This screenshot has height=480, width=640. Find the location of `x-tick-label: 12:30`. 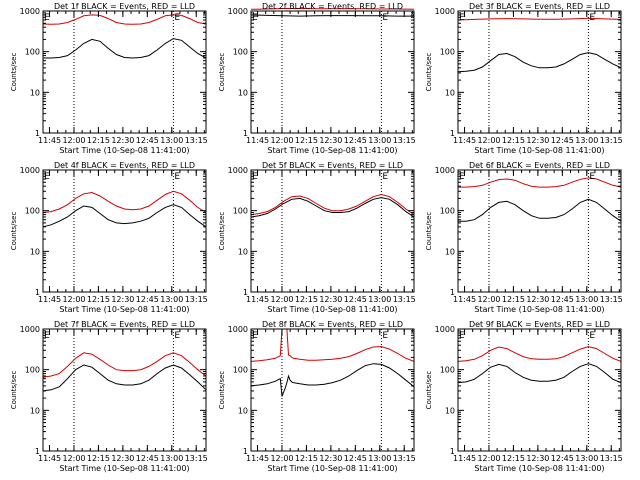

x-tick-label: 12:30 is located at coordinates (330, 140).